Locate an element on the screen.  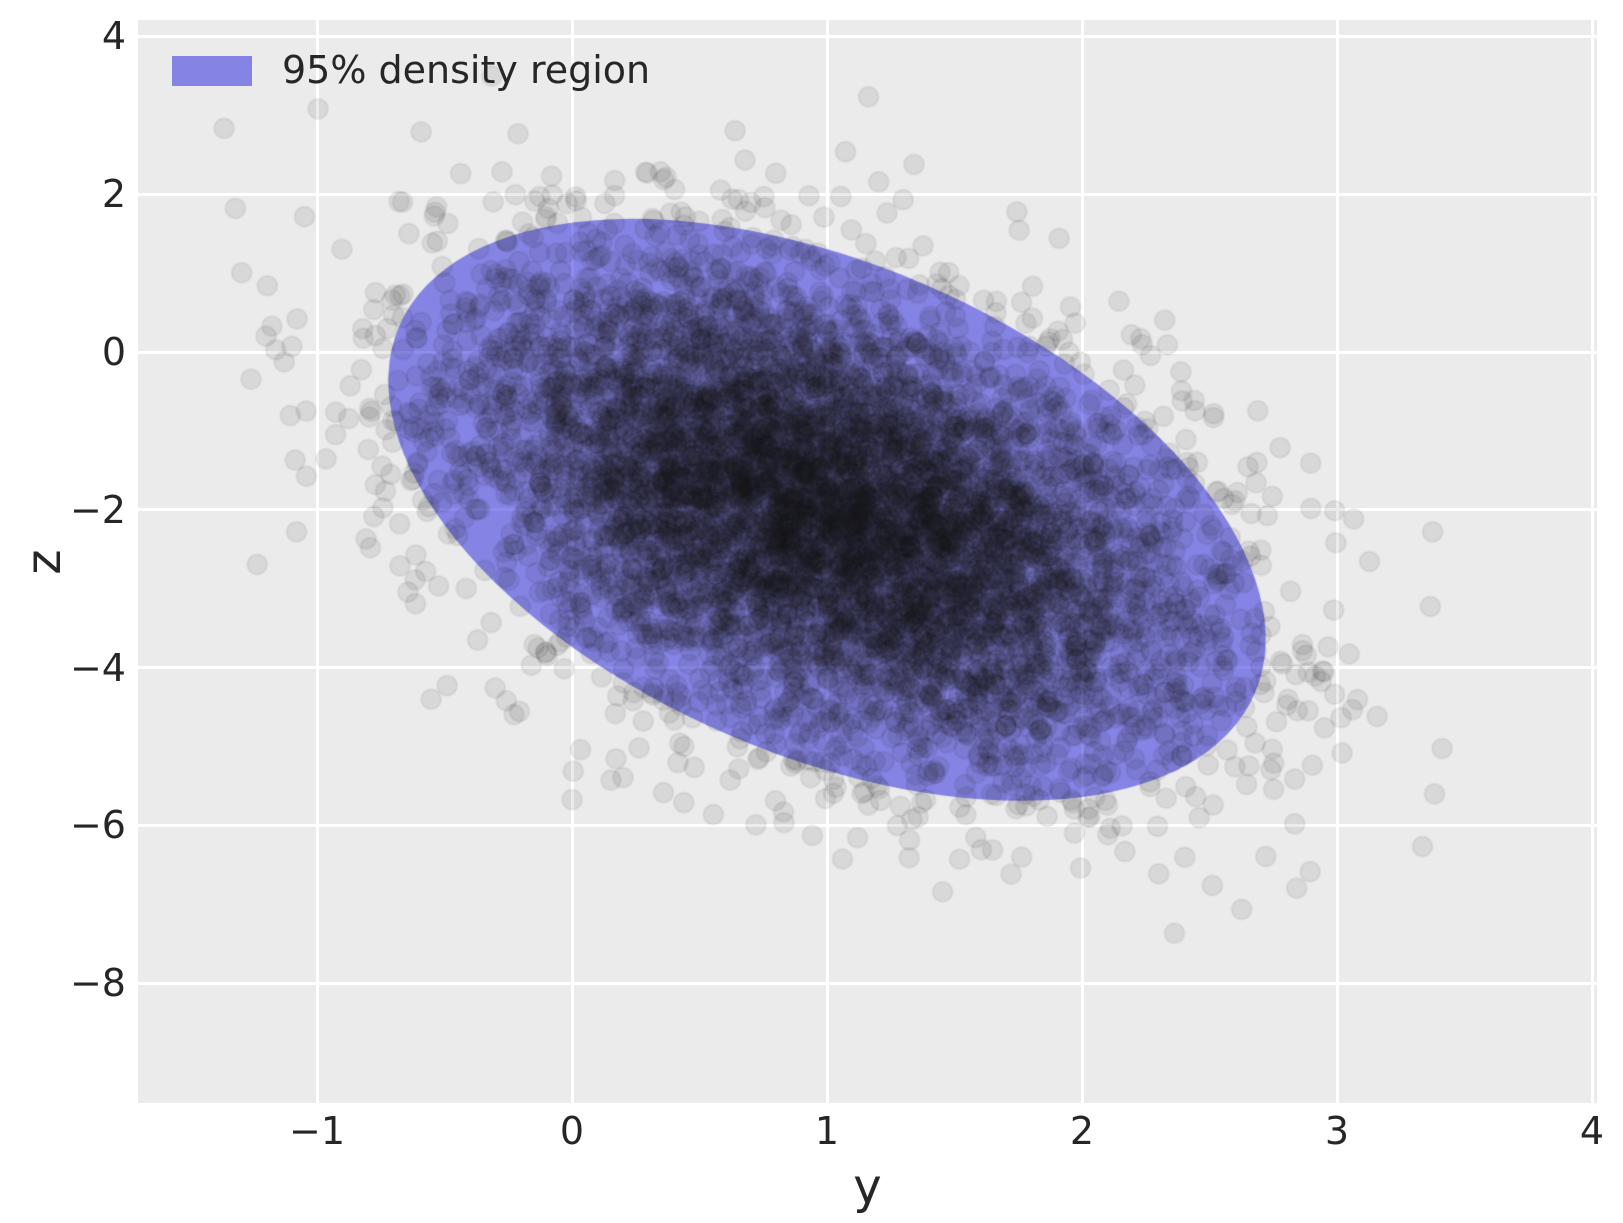
x-tick-label-4: 4 is located at coordinates (1592, 1131).